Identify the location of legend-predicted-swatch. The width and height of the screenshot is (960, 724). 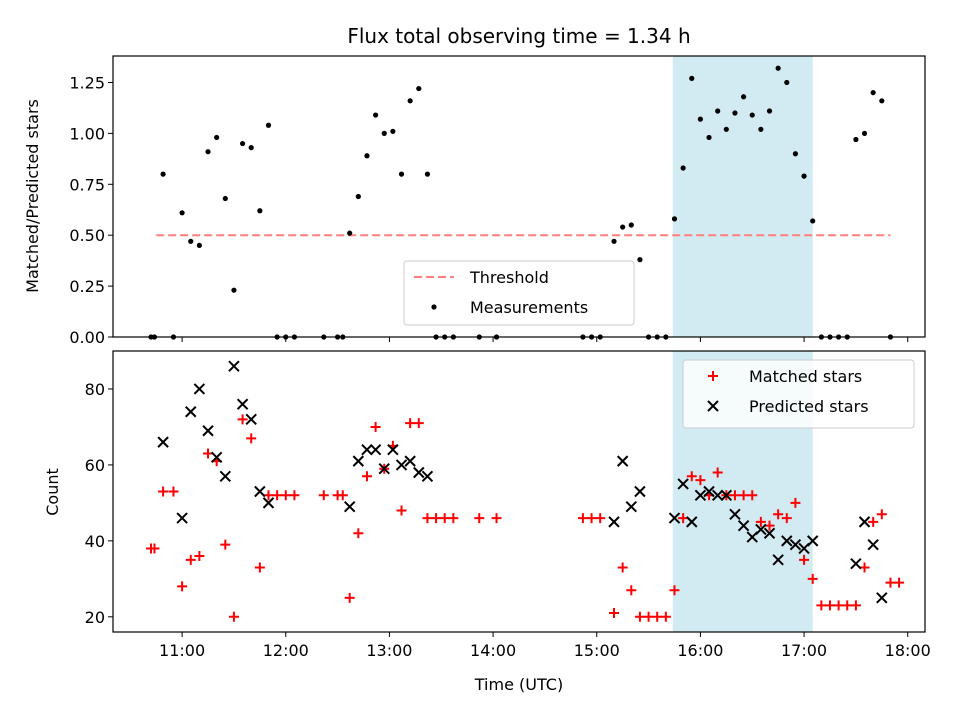
(713, 406).